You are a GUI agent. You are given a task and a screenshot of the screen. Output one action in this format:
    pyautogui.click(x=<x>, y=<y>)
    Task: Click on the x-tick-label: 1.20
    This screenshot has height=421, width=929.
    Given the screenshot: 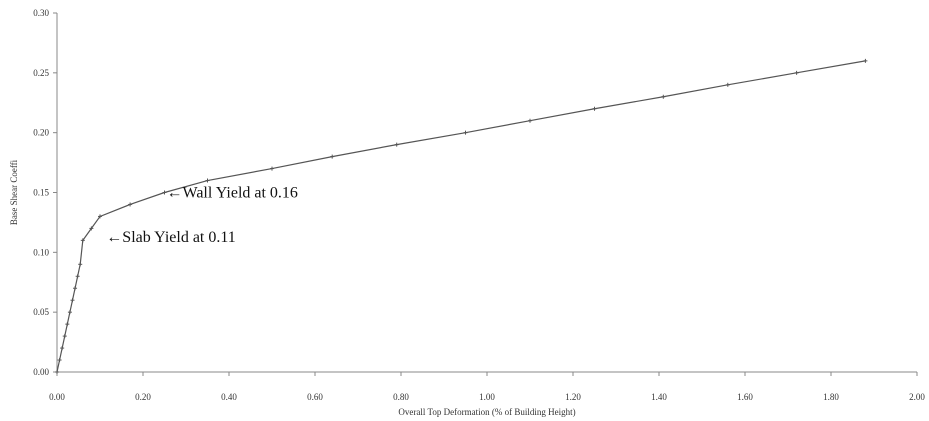 What is the action you would take?
    pyautogui.click(x=573, y=397)
    